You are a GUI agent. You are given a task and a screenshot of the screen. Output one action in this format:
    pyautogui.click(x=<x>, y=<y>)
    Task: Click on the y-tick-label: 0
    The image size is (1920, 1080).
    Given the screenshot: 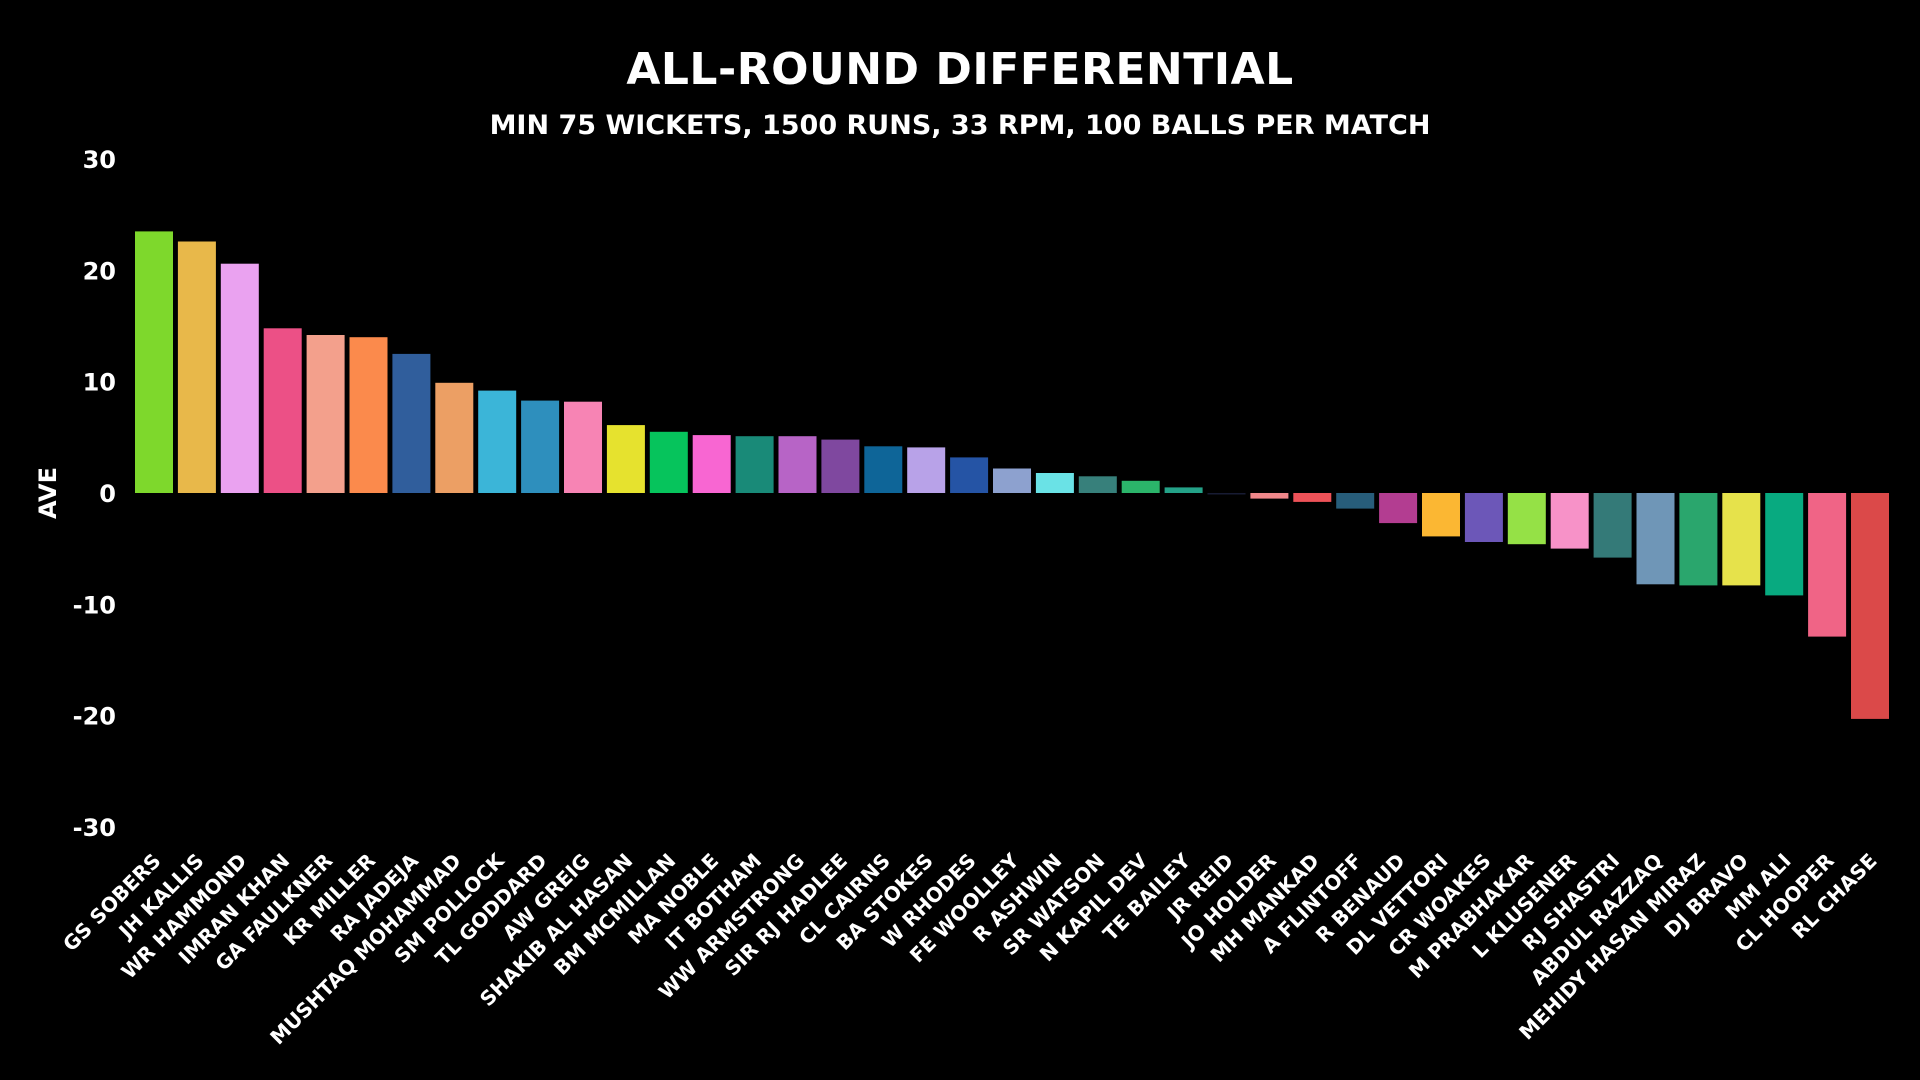 What is the action you would take?
    pyautogui.click(x=107, y=494)
    